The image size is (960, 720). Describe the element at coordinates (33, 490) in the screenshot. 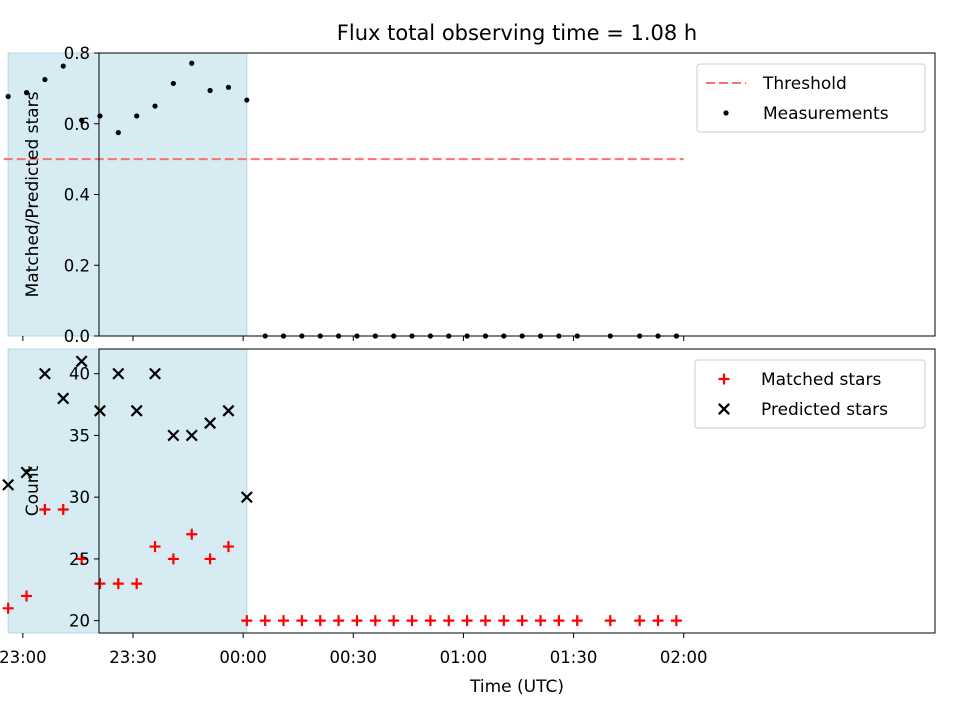

I see `bottom-y-axis-label: Count` at that location.